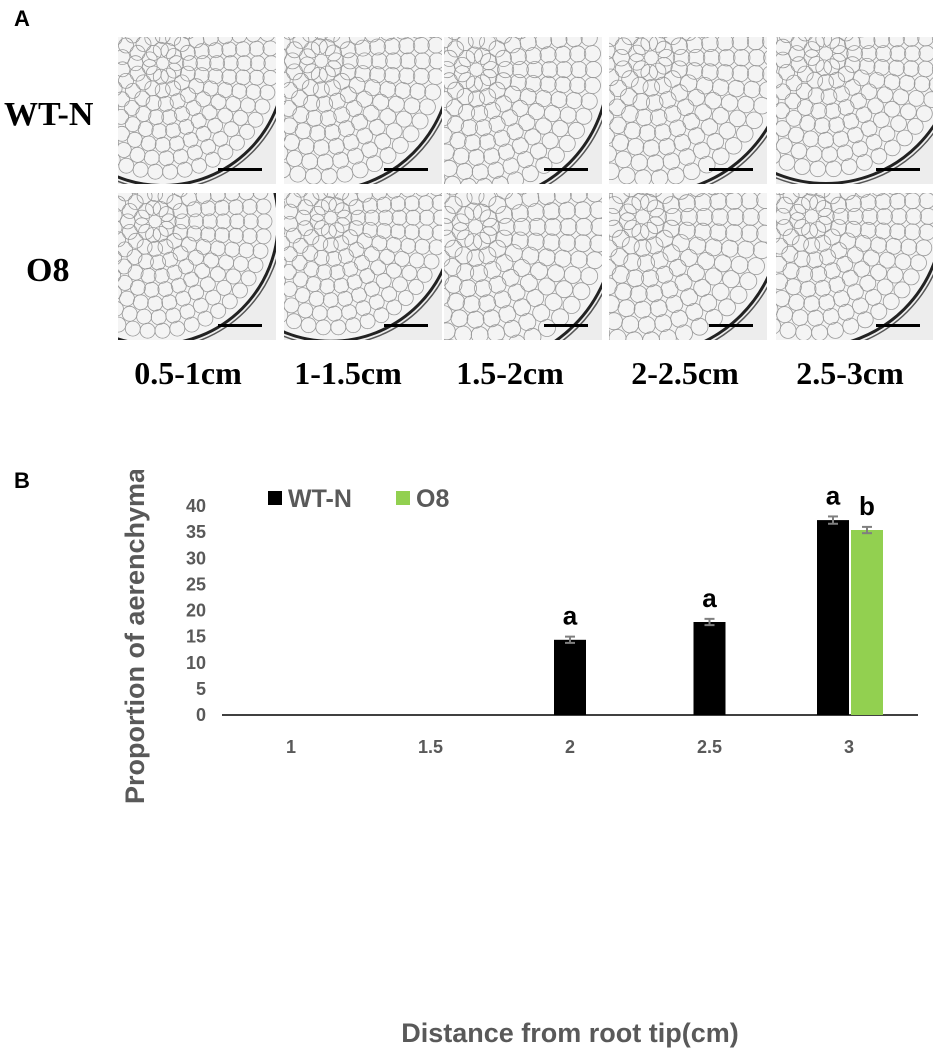 This screenshot has width=933, height=1053. I want to click on y-tick-label: 25, so click(196, 584).